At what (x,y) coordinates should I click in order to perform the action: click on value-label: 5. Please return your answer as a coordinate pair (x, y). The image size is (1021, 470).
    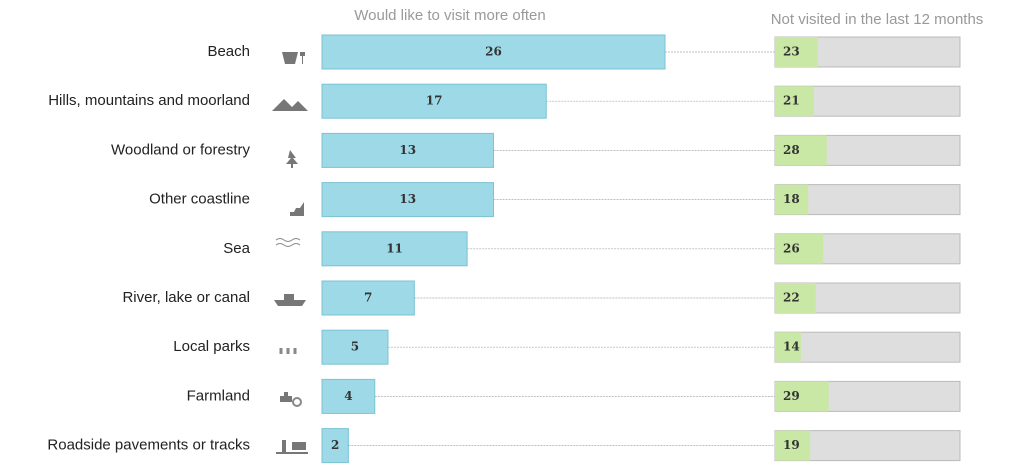
    Looking at the image, I should click on (355, 347).